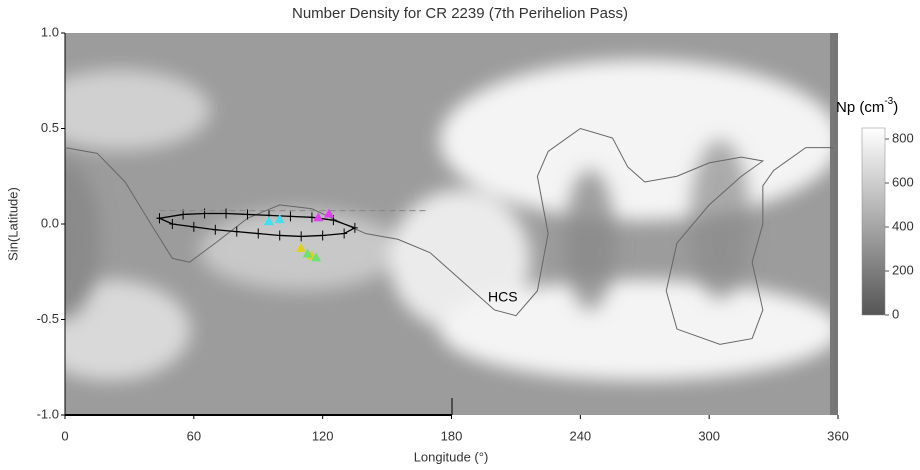 The height and width of the screenshot is (470, 920). I want to click on y-tick-label: 0.0, so click(50, 222).